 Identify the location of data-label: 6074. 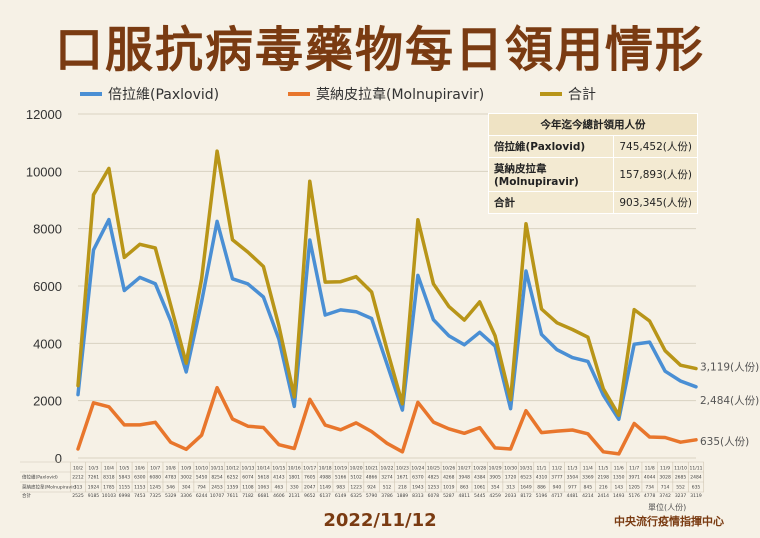
(248, 478).